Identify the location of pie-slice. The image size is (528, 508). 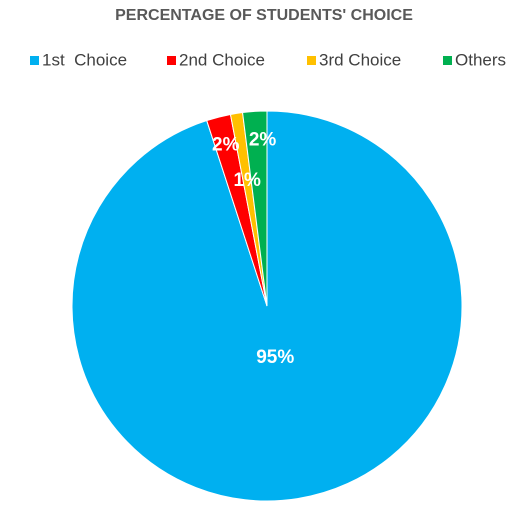
(255, 208).